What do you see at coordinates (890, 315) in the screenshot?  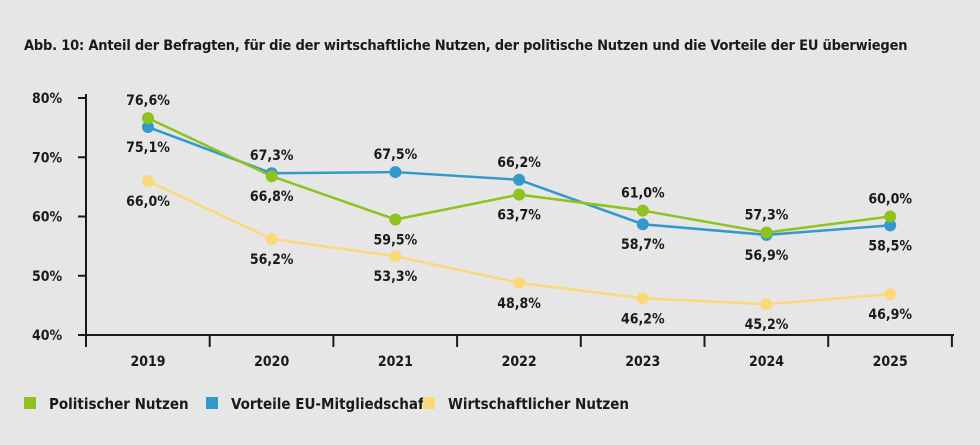 I see `data-label: 46,9%` at bounding box center [890, 315].